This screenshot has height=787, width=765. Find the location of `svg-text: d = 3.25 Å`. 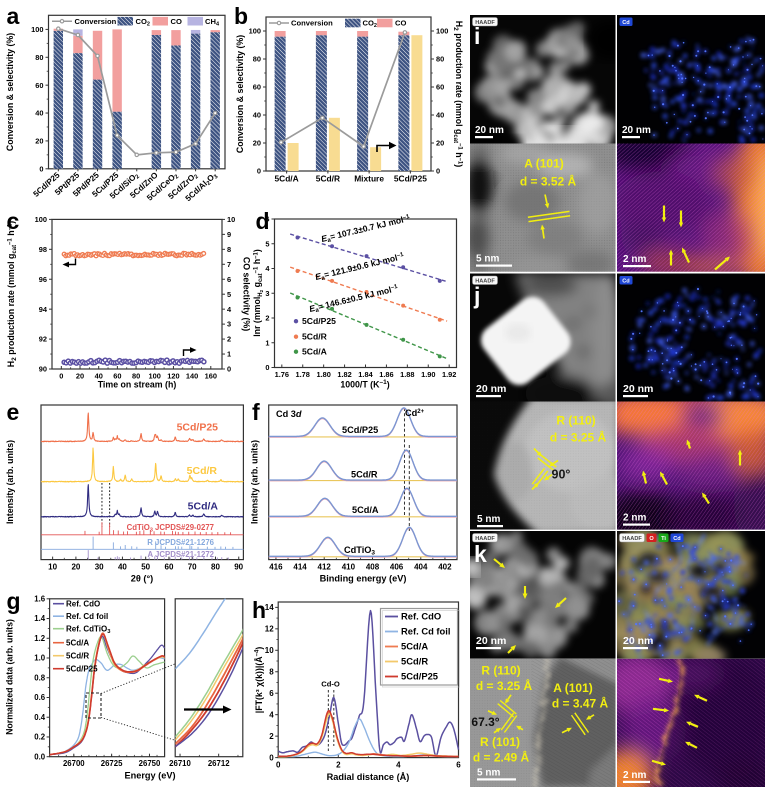

svg-text: d = 3.25 Å is located at coordinates (578, 437).